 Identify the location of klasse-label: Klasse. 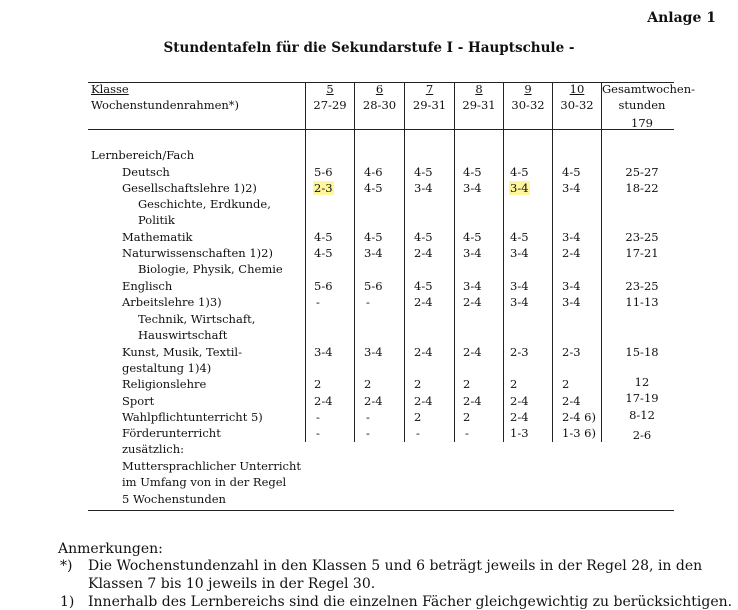
(110, 89).